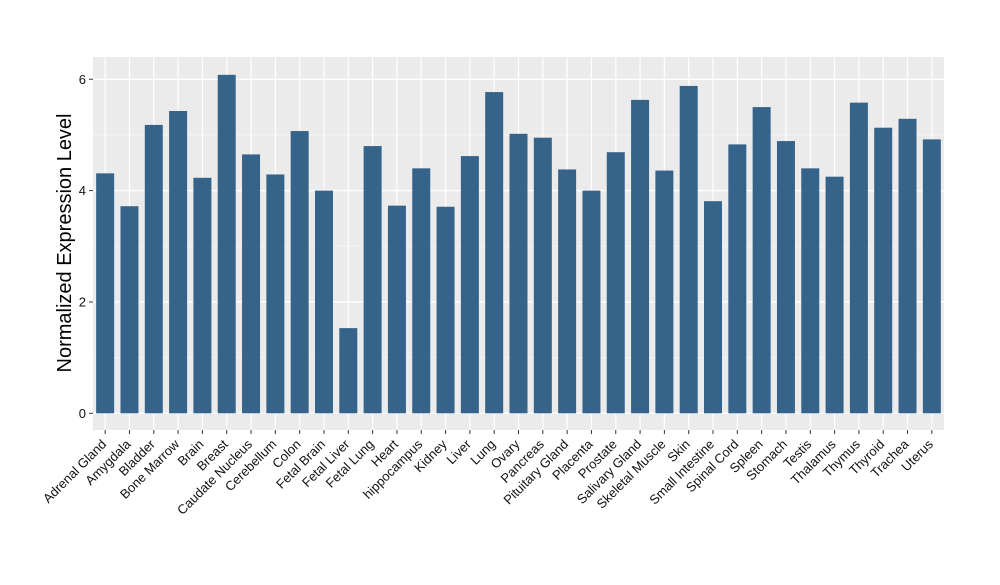 This screenshot has width=1000, height=585. Describe the element at coordinates (445, 310) in the screenshot. I see `bar-kidney` at that location.